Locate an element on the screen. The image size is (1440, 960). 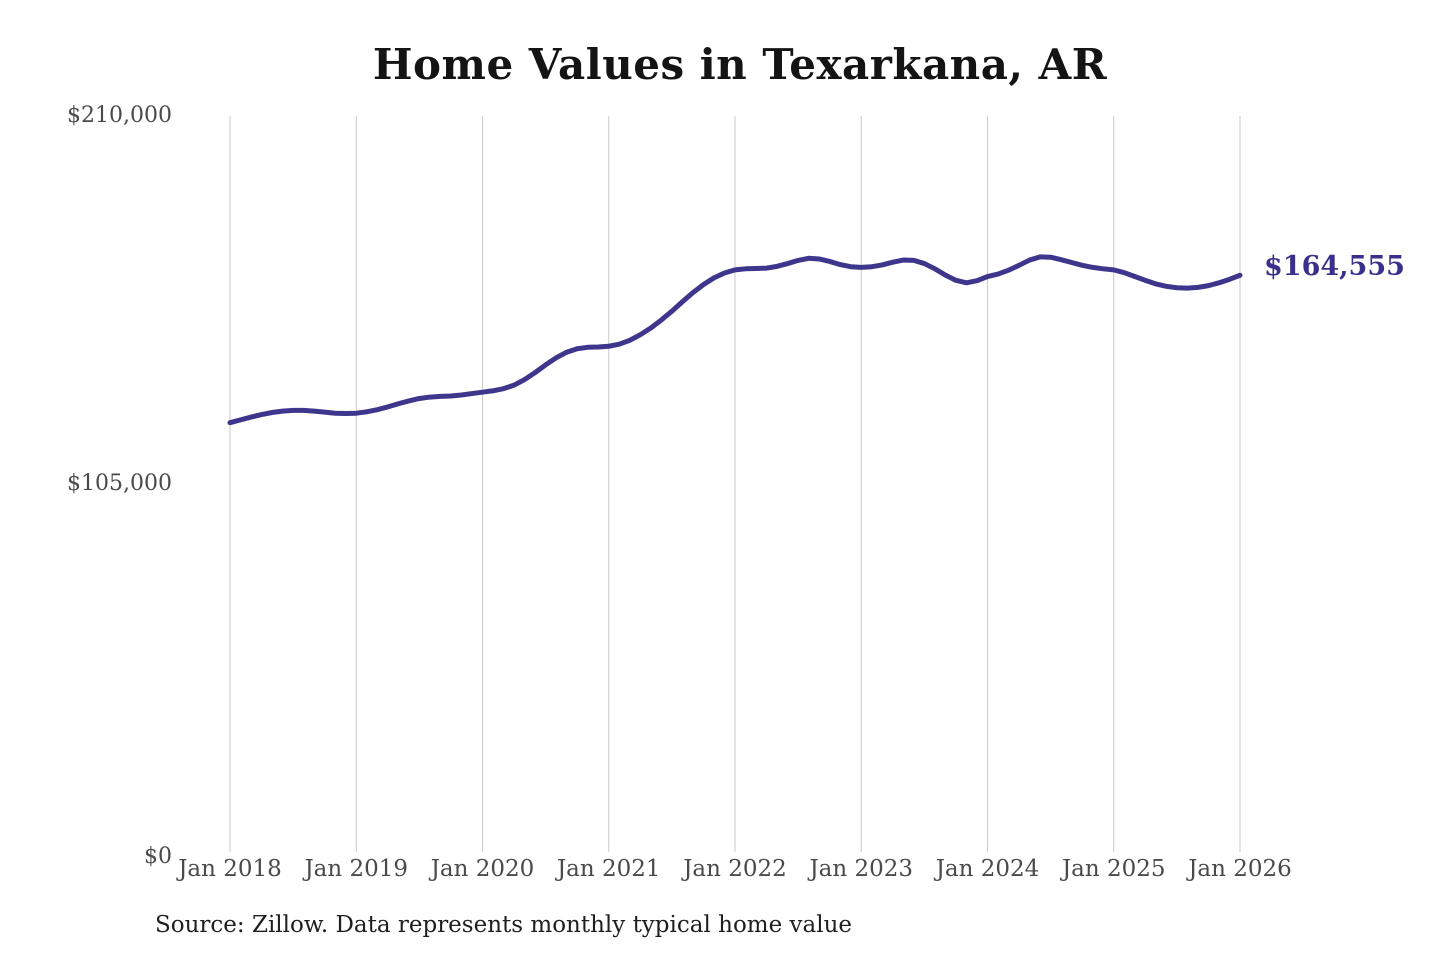
x-tick-label: Jan 2023 is located at coordinates (861, 869).